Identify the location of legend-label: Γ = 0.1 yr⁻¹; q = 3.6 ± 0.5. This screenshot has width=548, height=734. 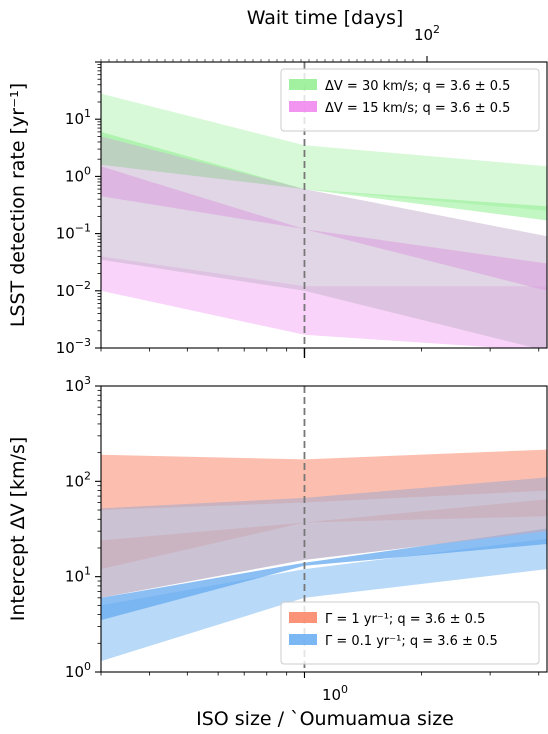
(411, 641).